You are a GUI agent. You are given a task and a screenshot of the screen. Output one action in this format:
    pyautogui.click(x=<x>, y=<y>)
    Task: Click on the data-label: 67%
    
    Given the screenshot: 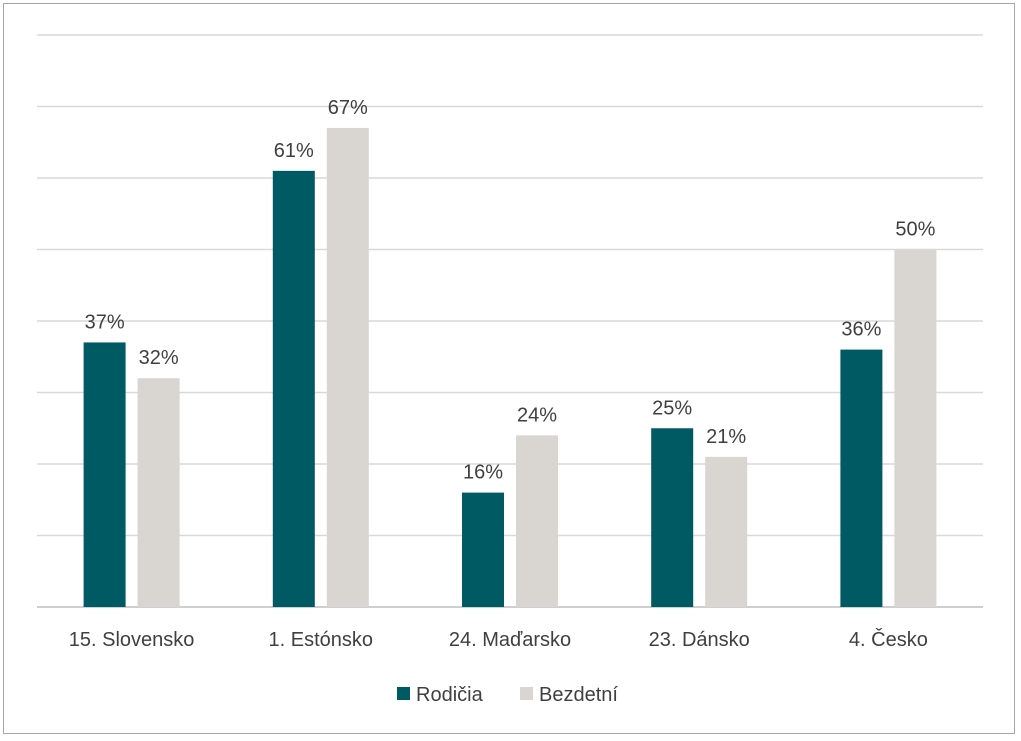 What is the action you would take?
    pyautogui.click(x=348, y=108)
    